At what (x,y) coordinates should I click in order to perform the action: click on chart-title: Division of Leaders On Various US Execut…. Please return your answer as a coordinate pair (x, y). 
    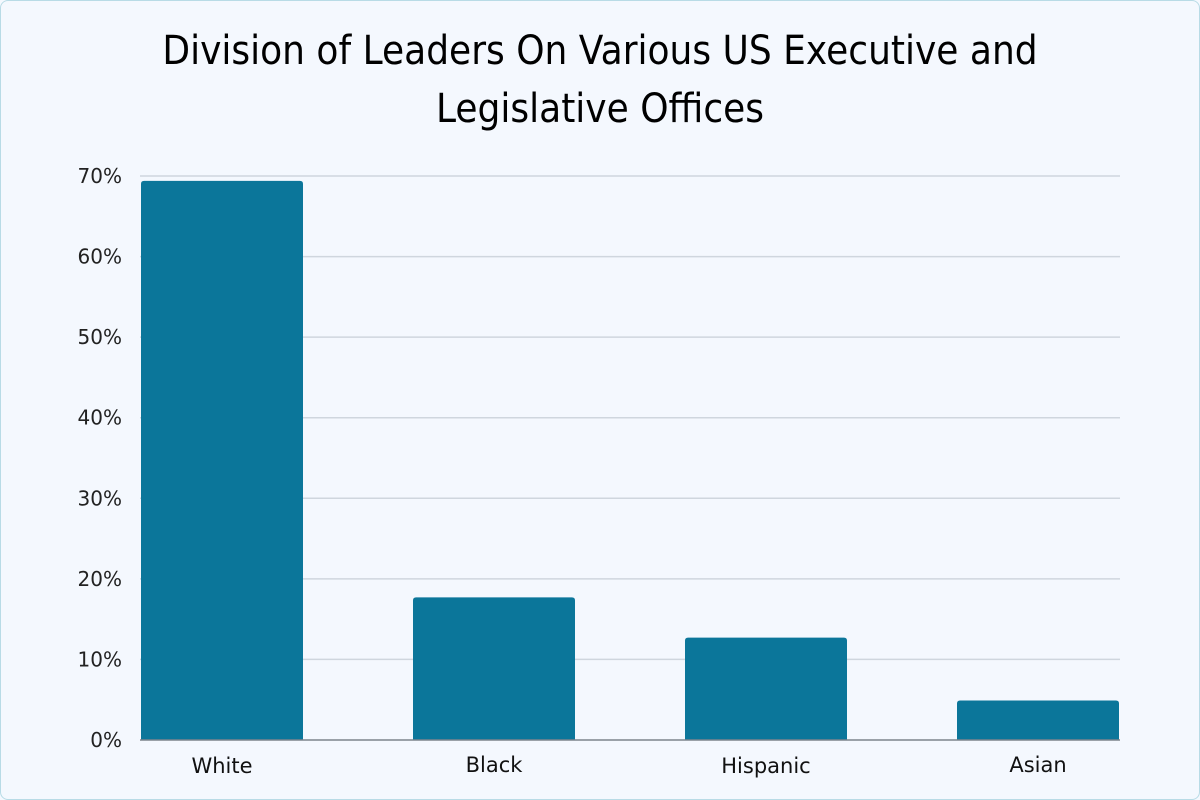
    Looking at the image, I should click on (600, 80).